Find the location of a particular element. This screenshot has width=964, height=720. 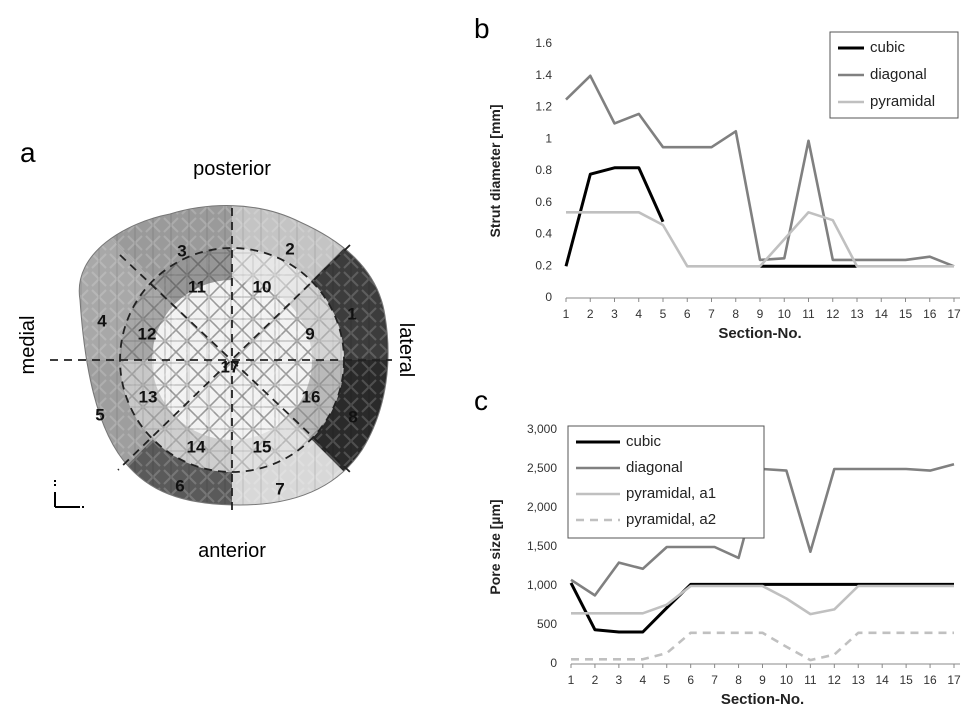

section-label-15: 15 is located at coordinates (262, 446).